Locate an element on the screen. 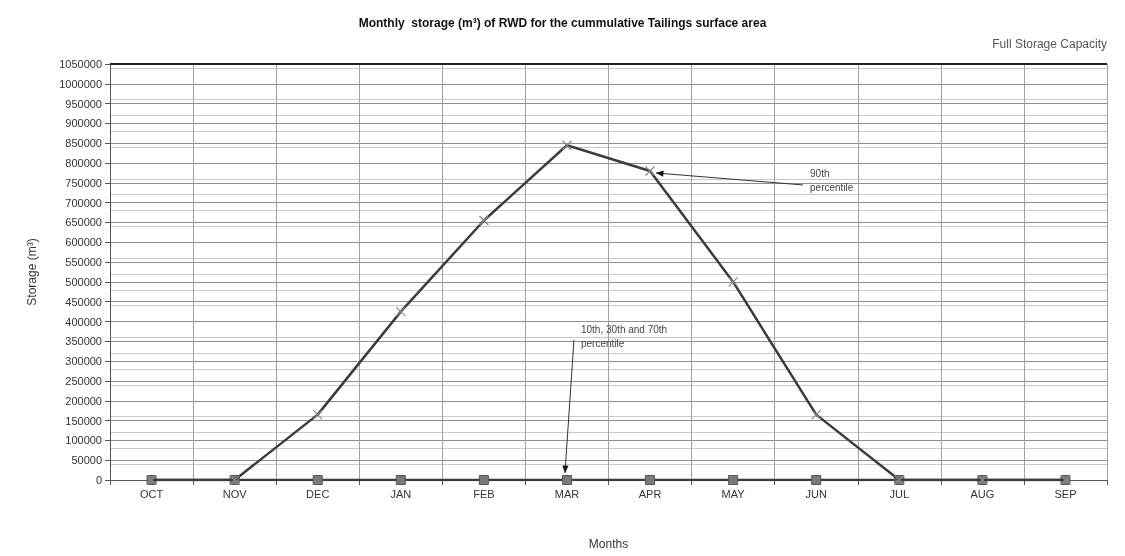  y-tick-label: 950000 is located at coordinates (83, 103).